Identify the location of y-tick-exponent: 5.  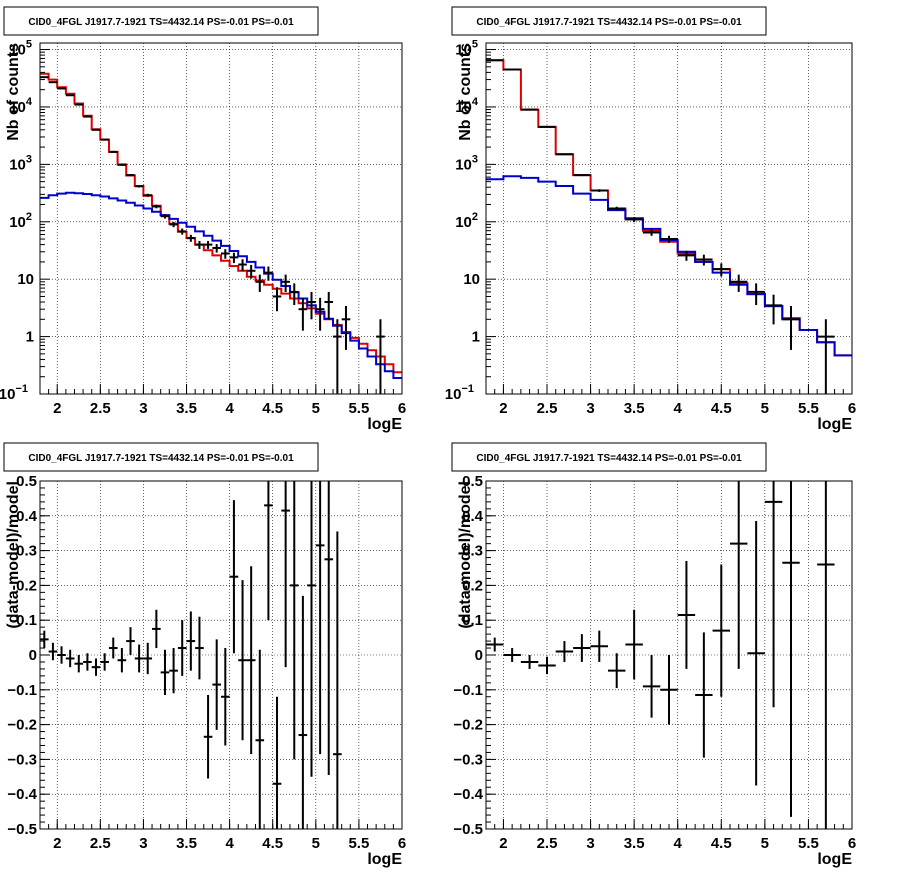
(29, 45).